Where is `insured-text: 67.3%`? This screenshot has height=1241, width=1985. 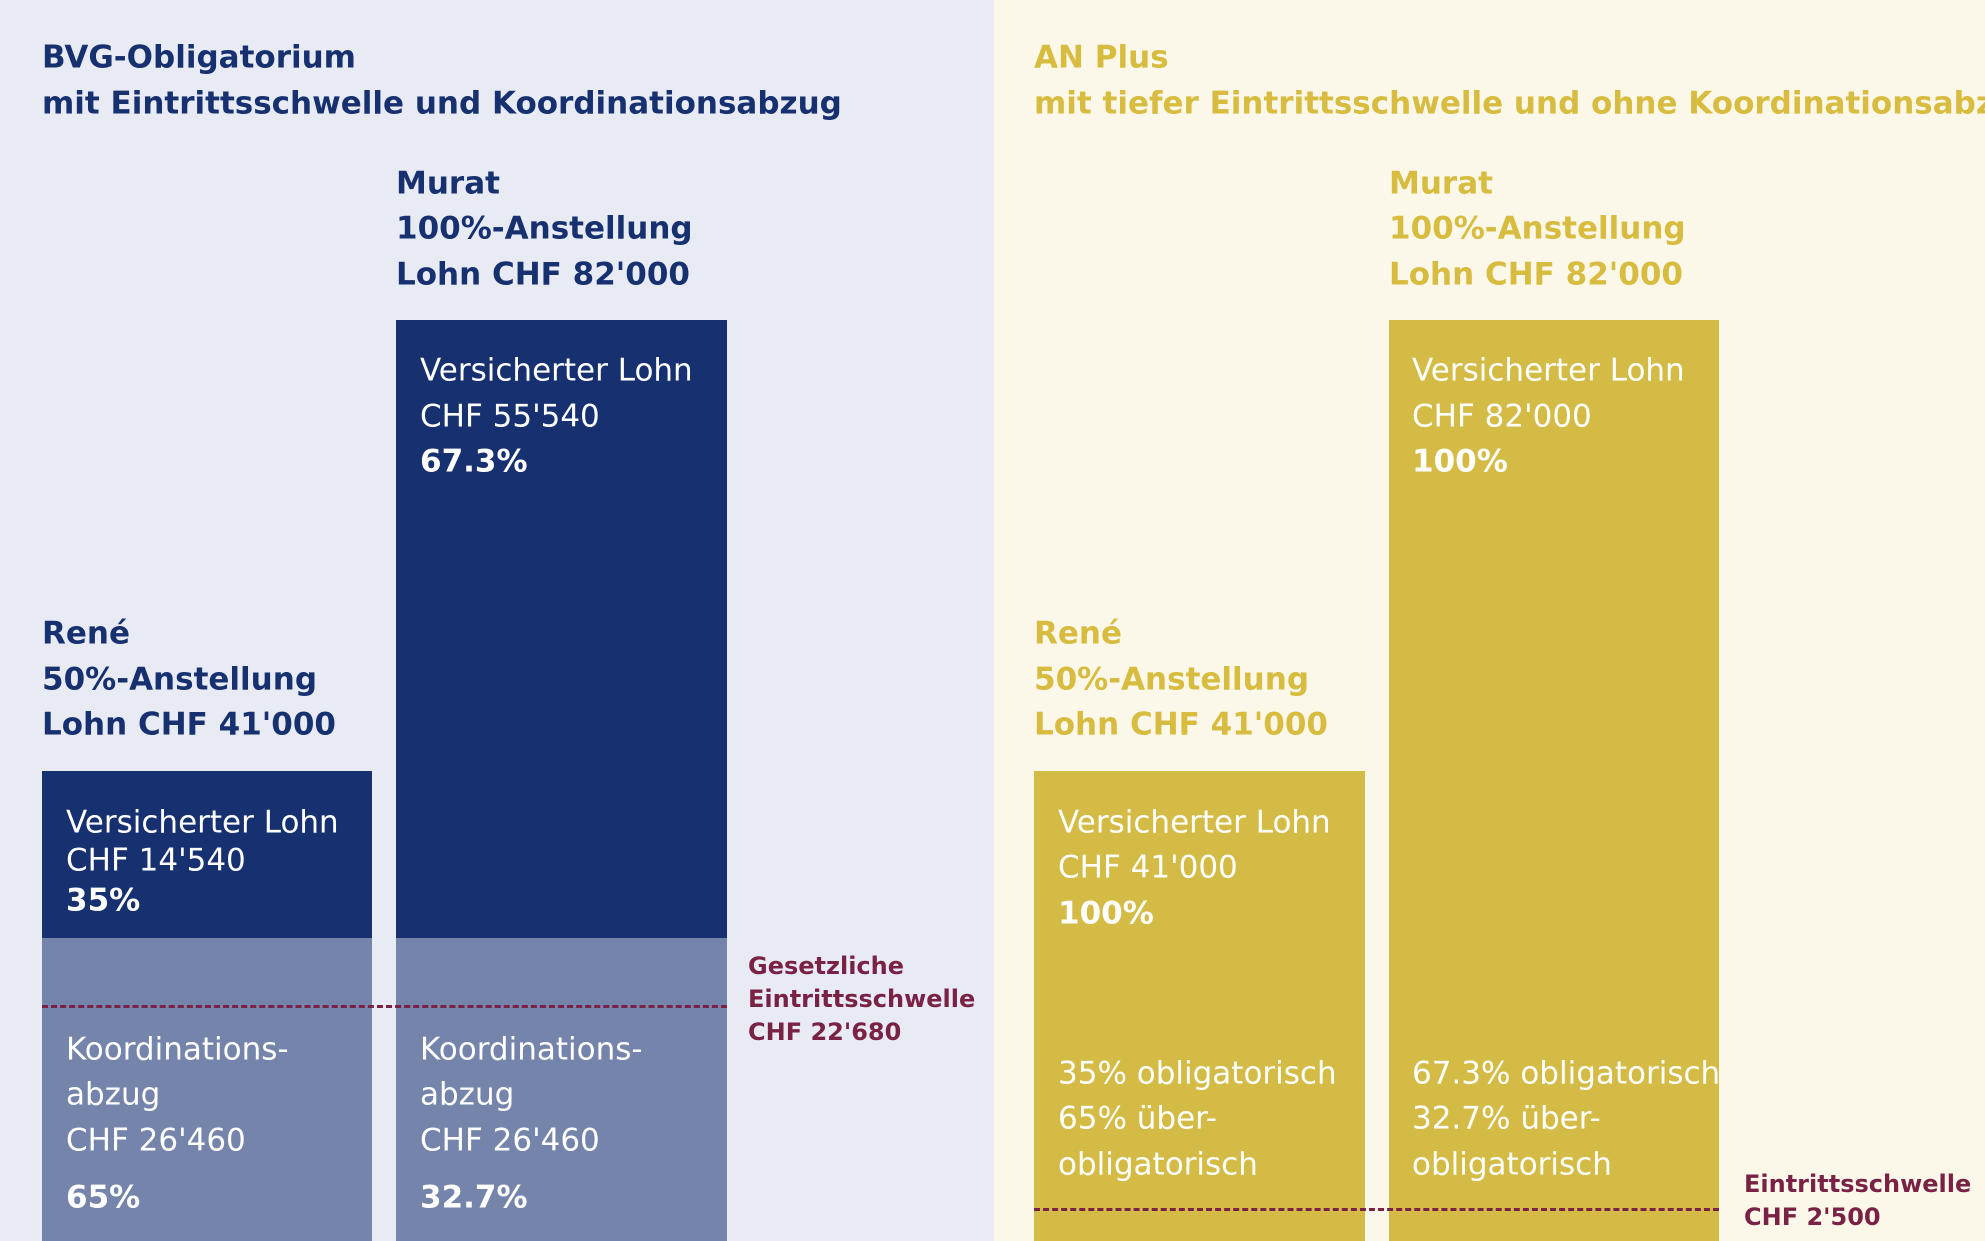 insured-text: 67.3% is located at coordinates (474, 461).